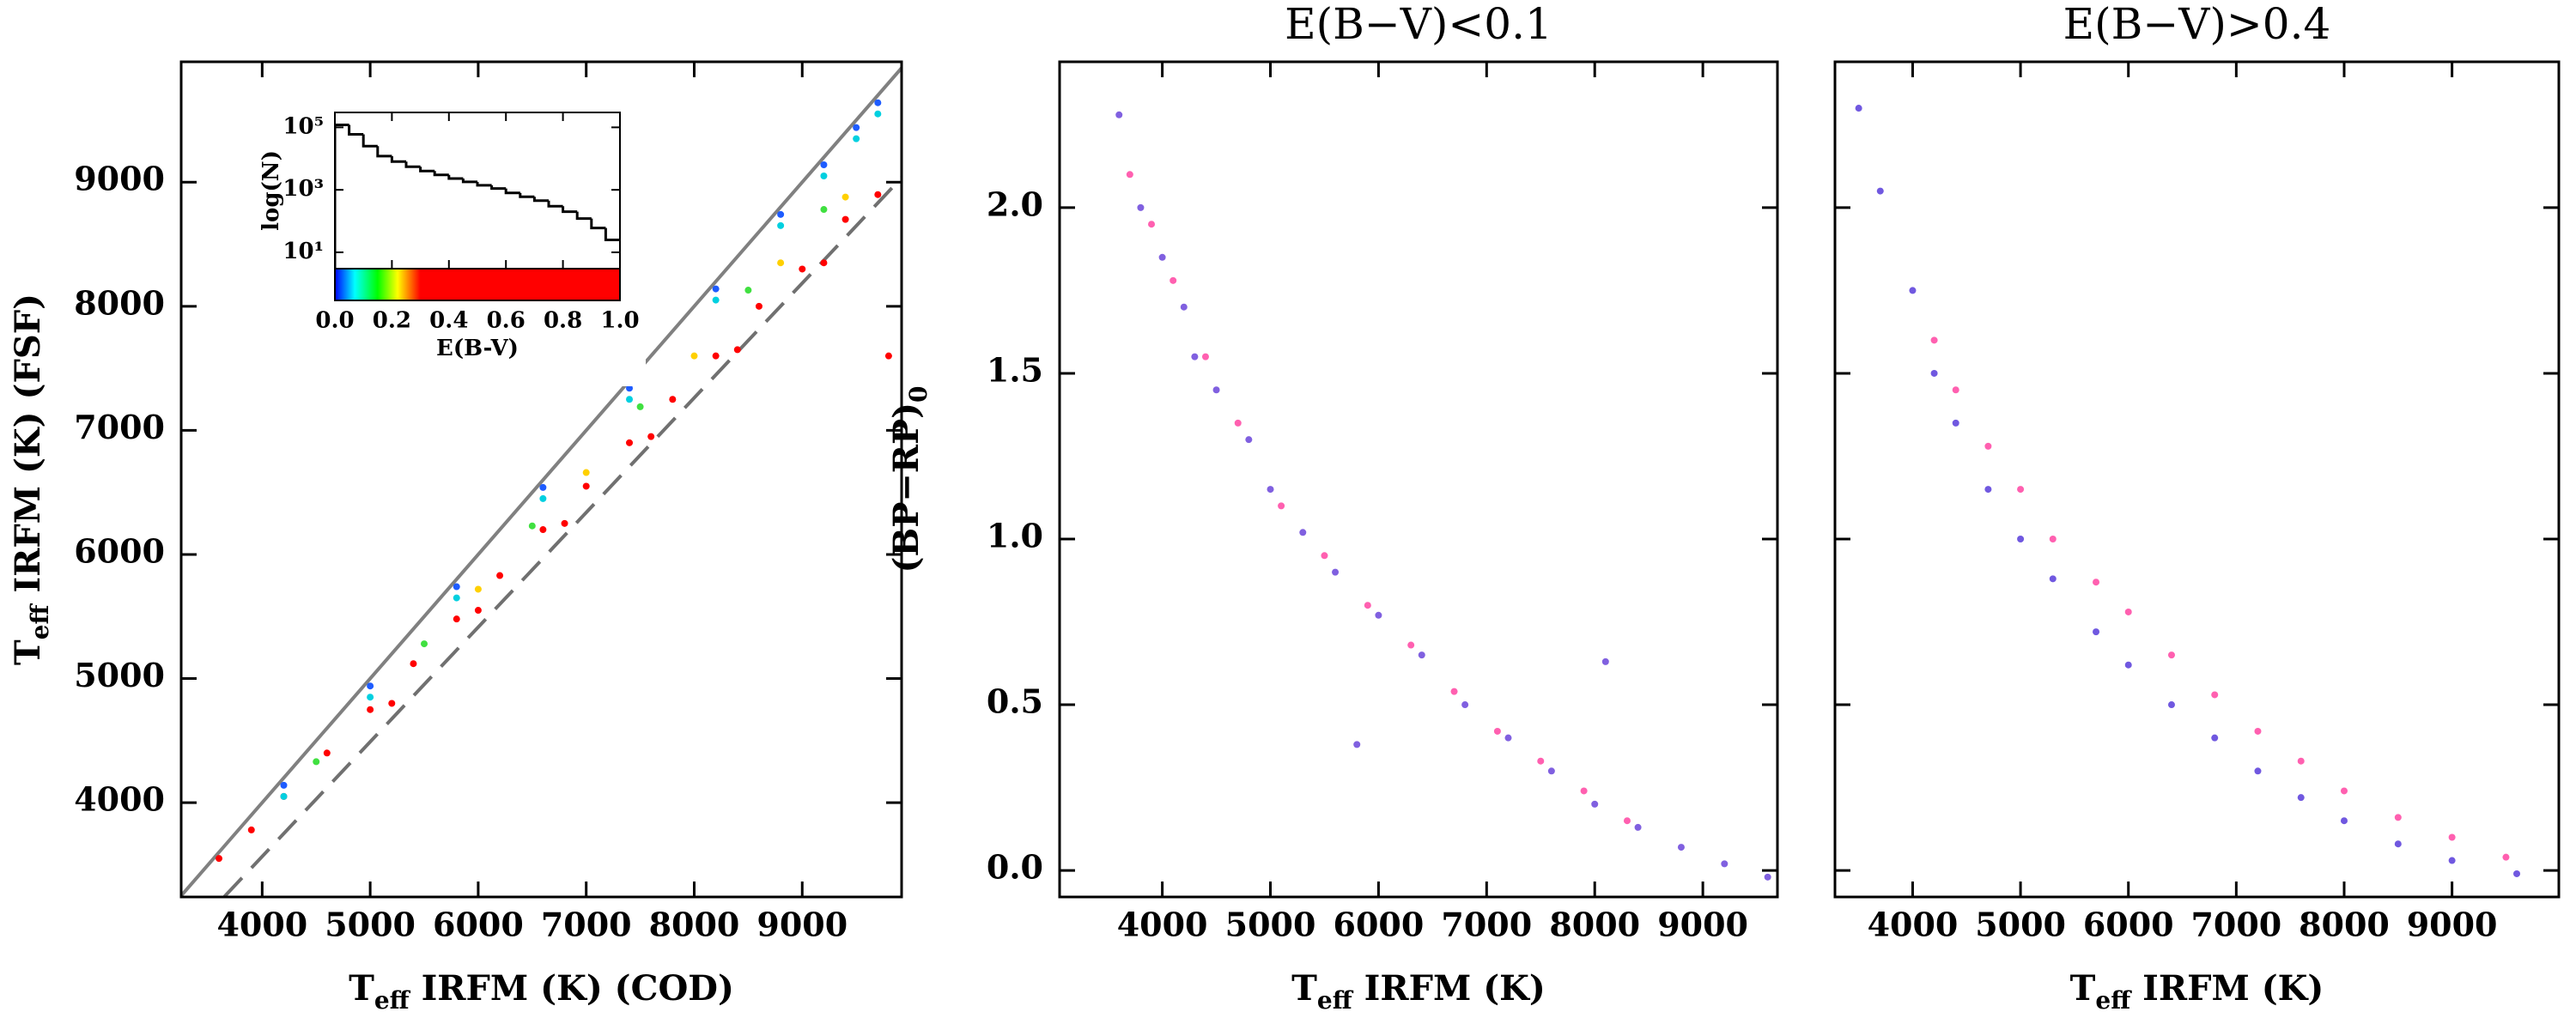 Image resolution: width=2576 pixels, height=1030 pixels. I want to click on y-tick-label: 9000, so click(119, 179).